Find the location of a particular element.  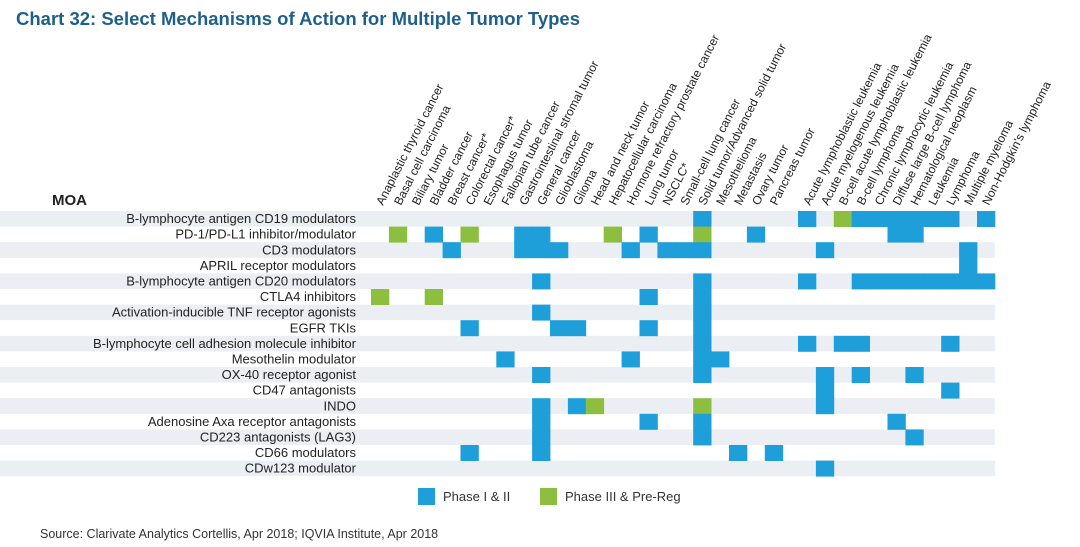

row-axis-header: MOA is located at coordinates (69, 200).